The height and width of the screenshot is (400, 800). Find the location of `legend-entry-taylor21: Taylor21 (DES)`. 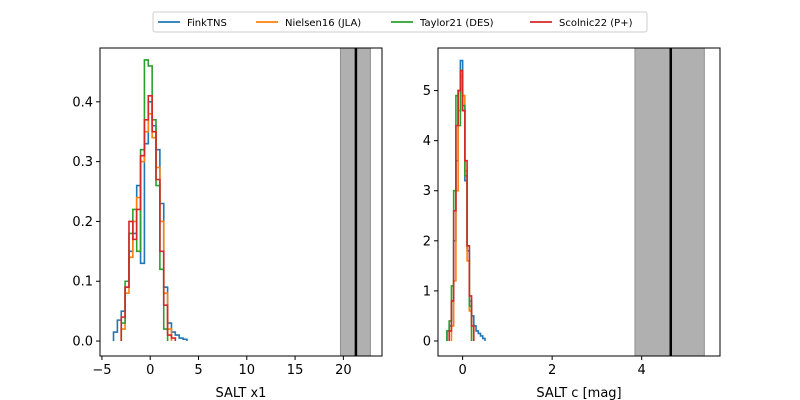

legend-entry-taylor21: Taylor21 (DES) is located at coordinates (442, 23).